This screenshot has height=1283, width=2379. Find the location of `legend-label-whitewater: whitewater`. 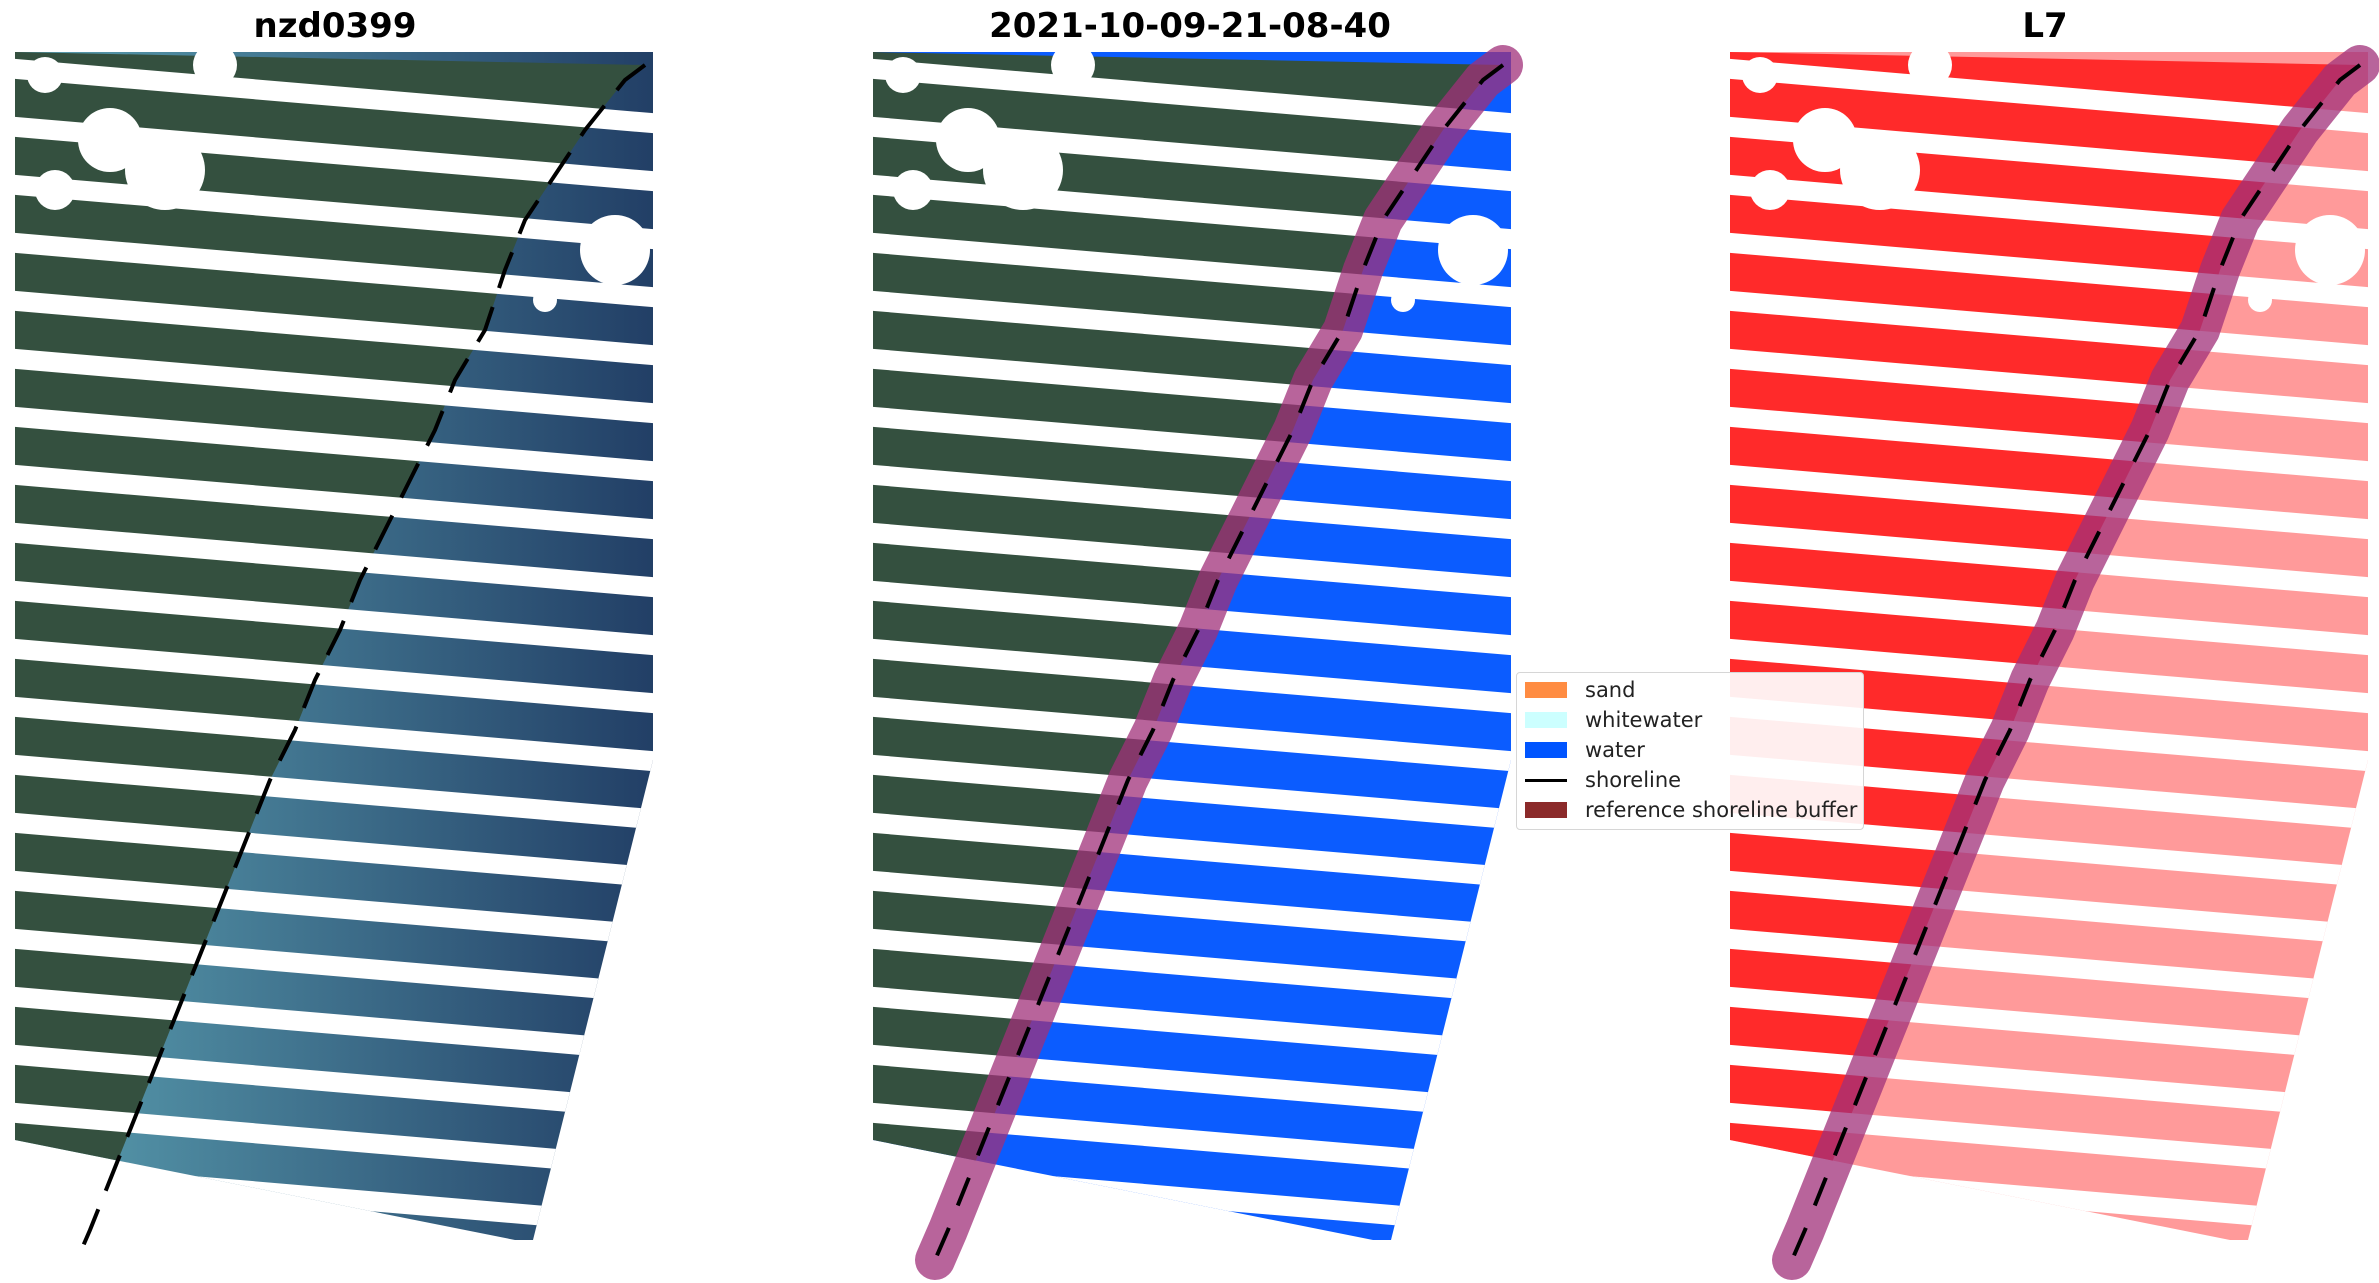

legend-label-whitewater: whitewater is located at coordinates (1644, 720).